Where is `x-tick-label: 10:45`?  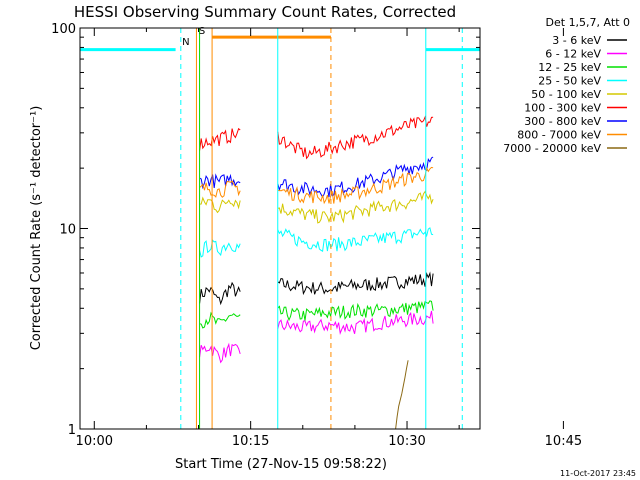
x-tick-label: 10:45 is located at coordinates (563, 441).